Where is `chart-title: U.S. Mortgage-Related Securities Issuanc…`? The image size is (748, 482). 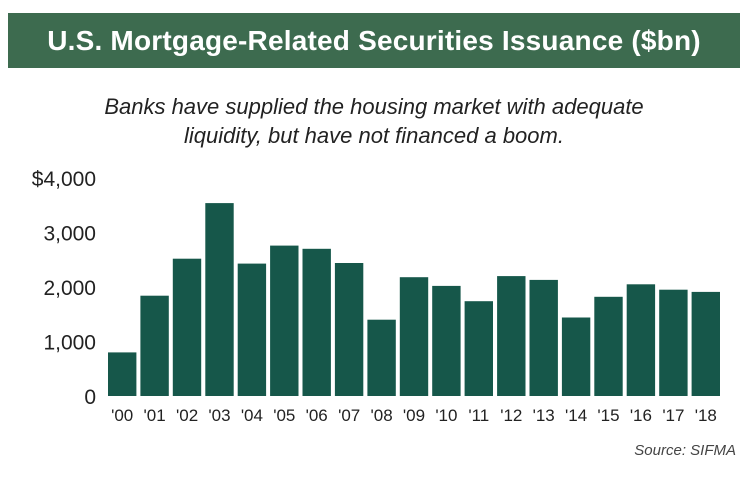
chart-title: U.S. Mortgage-Related Securities Issuanc… is located at coordinates (374, 40).